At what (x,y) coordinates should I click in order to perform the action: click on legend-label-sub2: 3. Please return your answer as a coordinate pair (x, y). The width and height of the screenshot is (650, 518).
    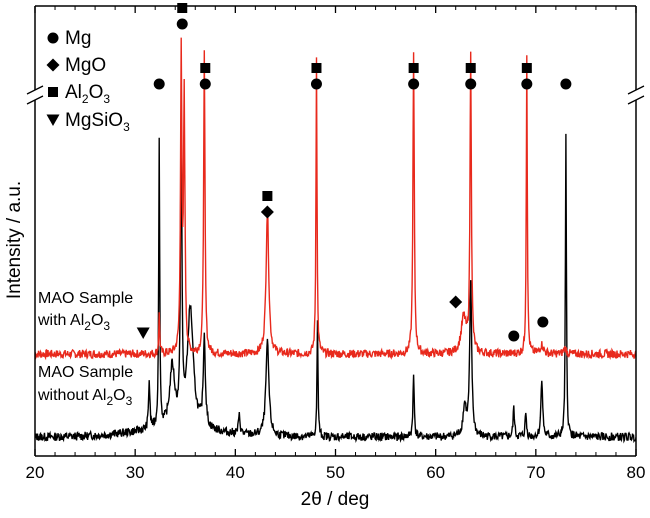
    Looking at the image, I should click on (106, 99).